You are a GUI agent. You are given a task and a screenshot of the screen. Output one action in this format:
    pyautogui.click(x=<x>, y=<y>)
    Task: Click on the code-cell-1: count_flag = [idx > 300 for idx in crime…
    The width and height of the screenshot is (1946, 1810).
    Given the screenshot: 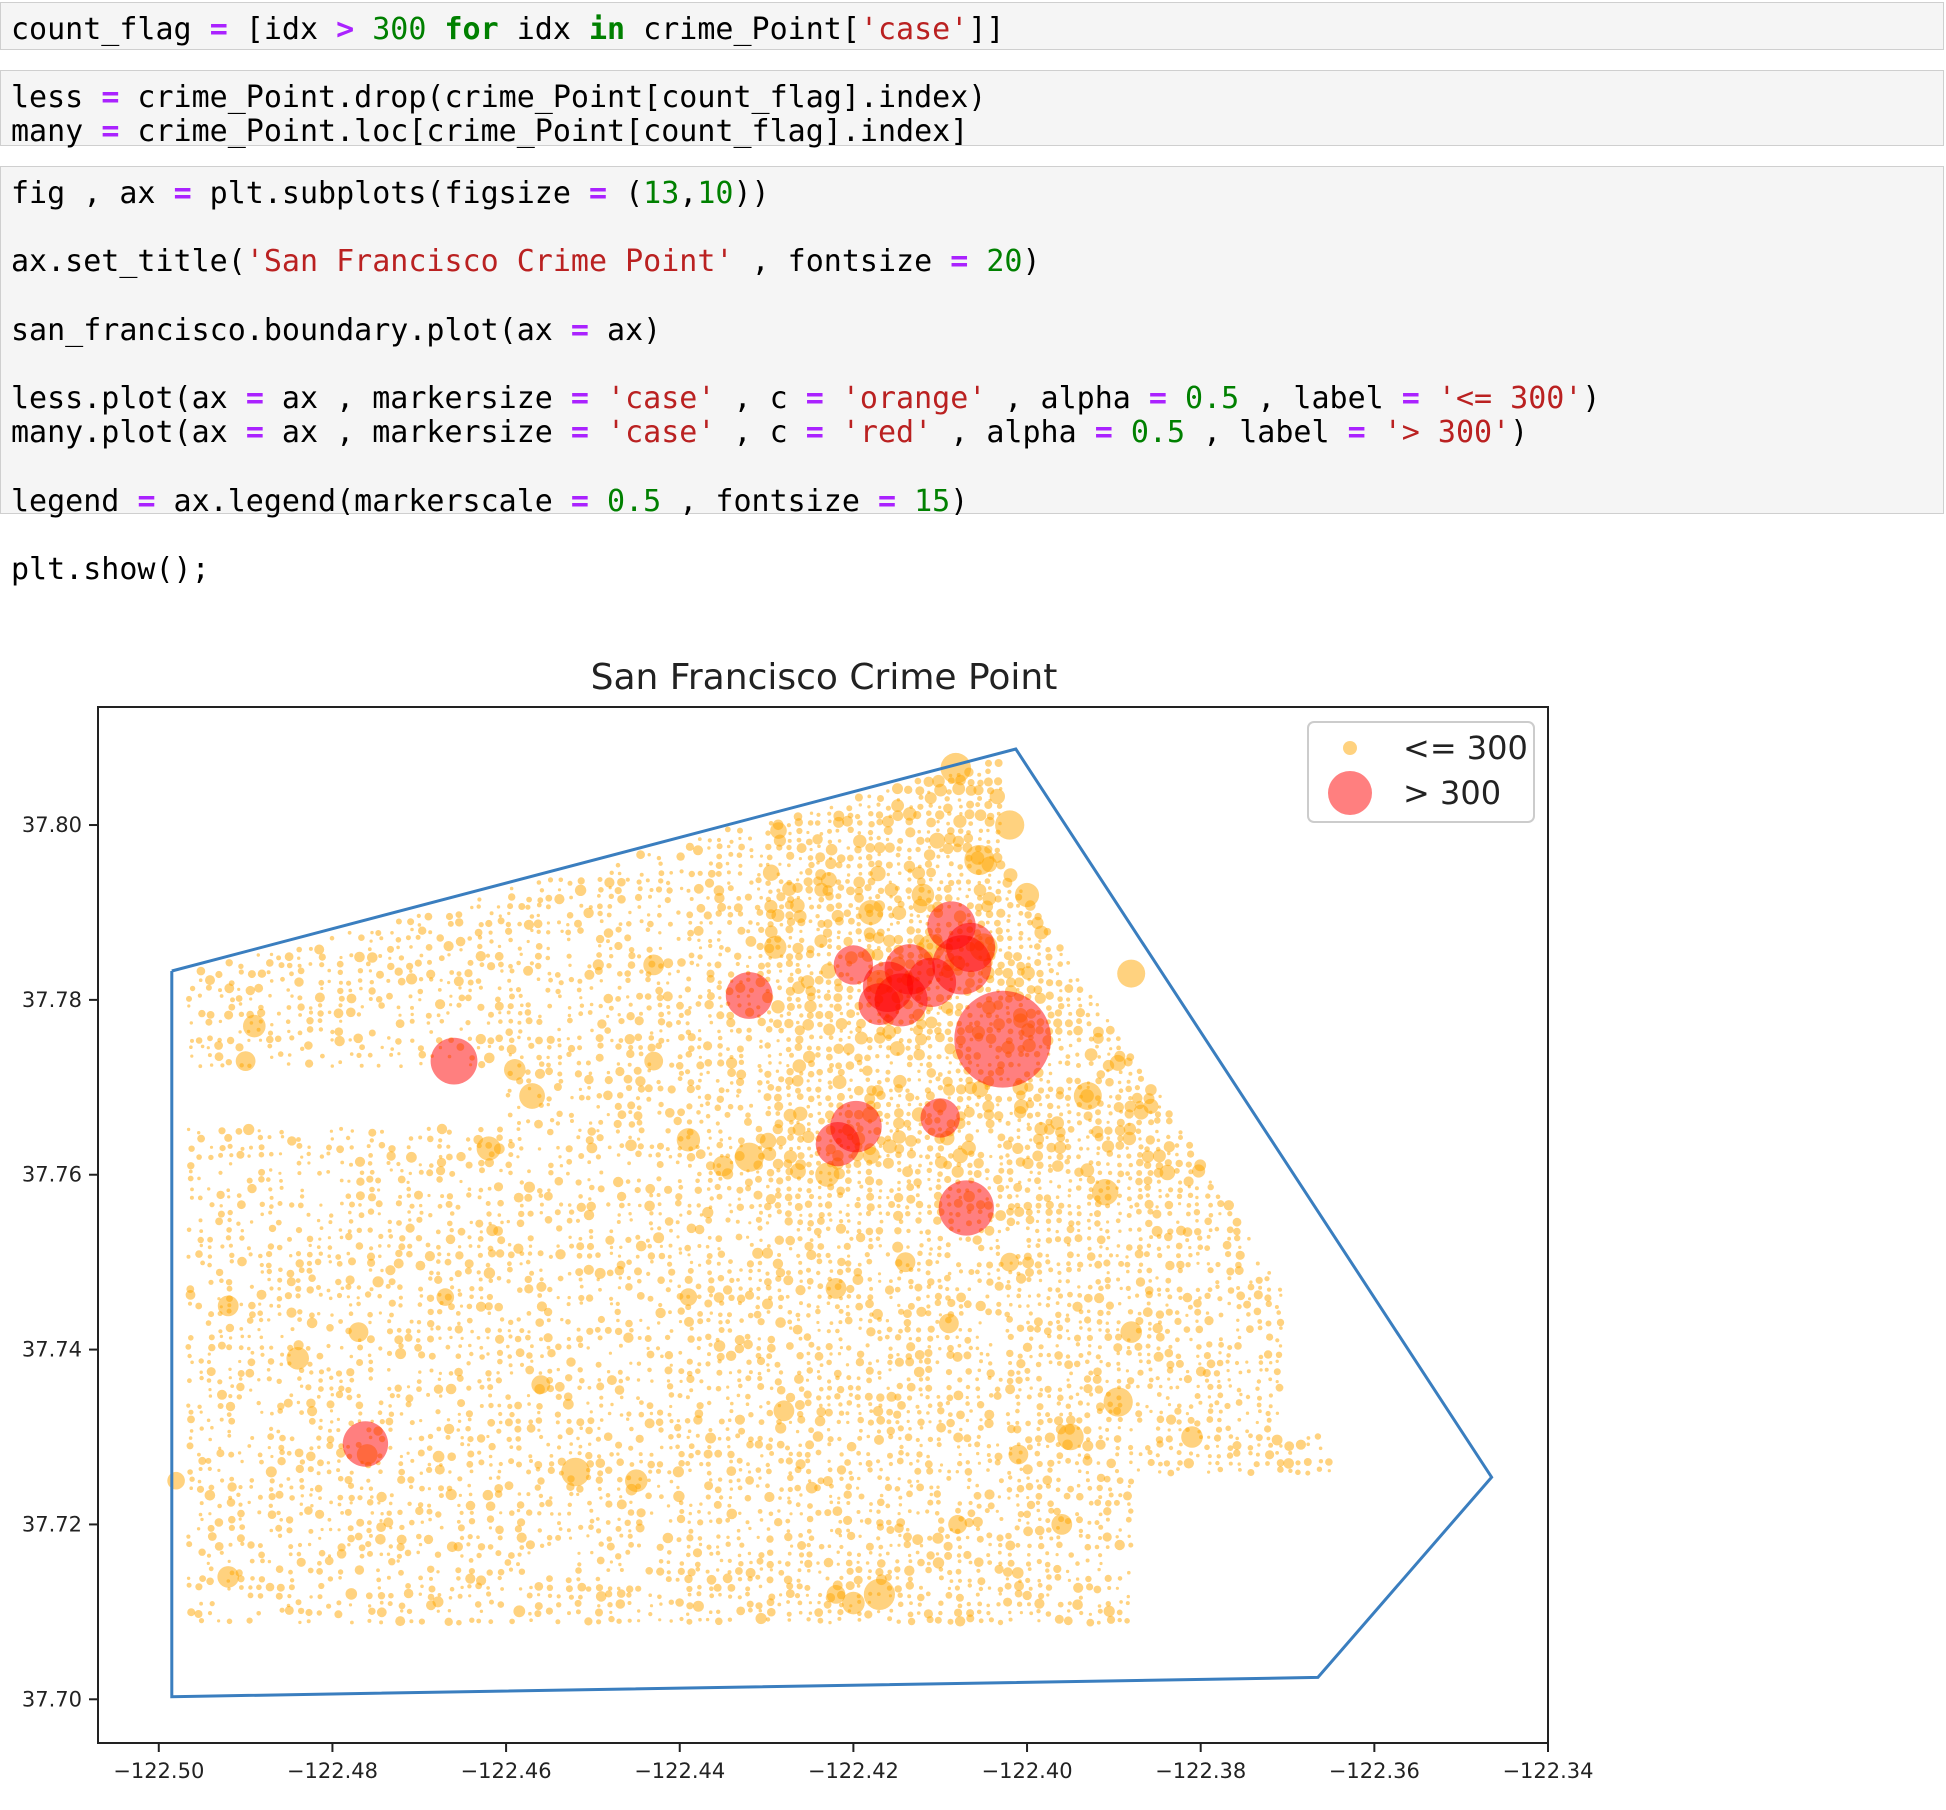 What is the action you would take?
    pyautogui.click(x=972, y=26)
    